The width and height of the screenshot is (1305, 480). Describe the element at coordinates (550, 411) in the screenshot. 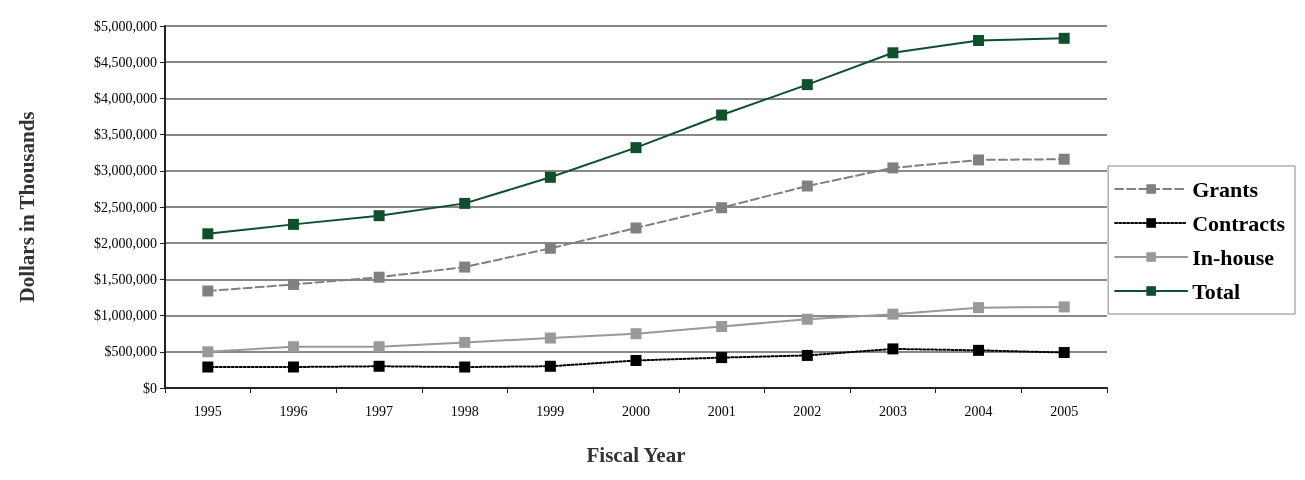

I see `x-tick-label: 1999` at that location.